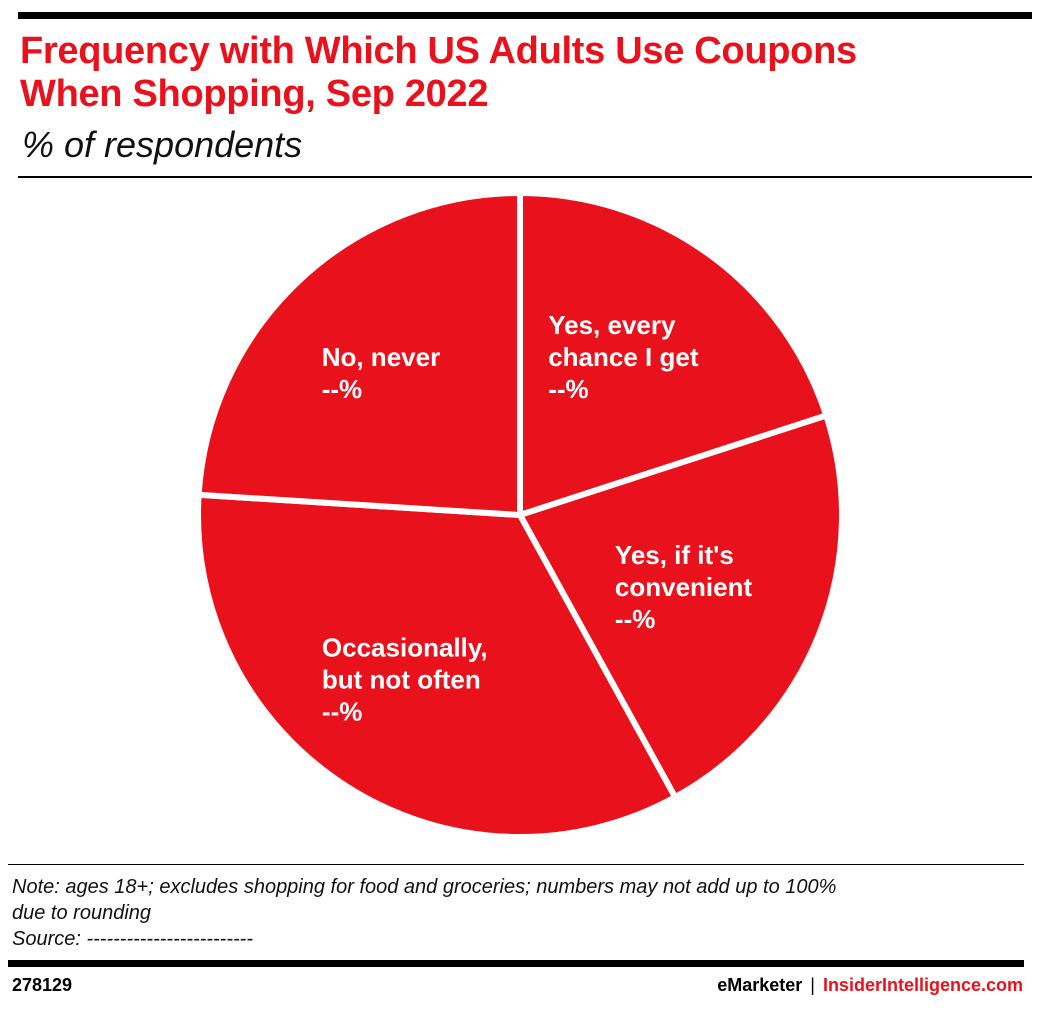 The height and width of the screenshot is (1009, 1045). Describe the element at coordinates (82, 913) in the screenshot. I see `note-line-2: due to rounding` at that location.